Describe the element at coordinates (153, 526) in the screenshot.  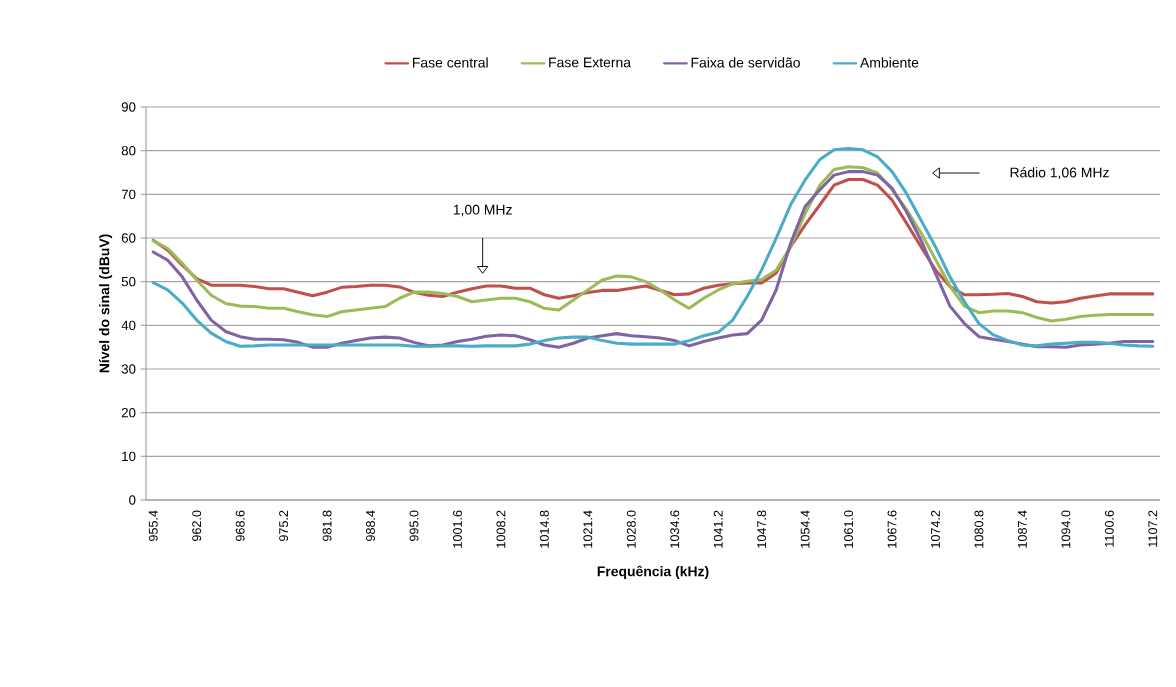
I see `x-tick-label: 955.4` at that location.